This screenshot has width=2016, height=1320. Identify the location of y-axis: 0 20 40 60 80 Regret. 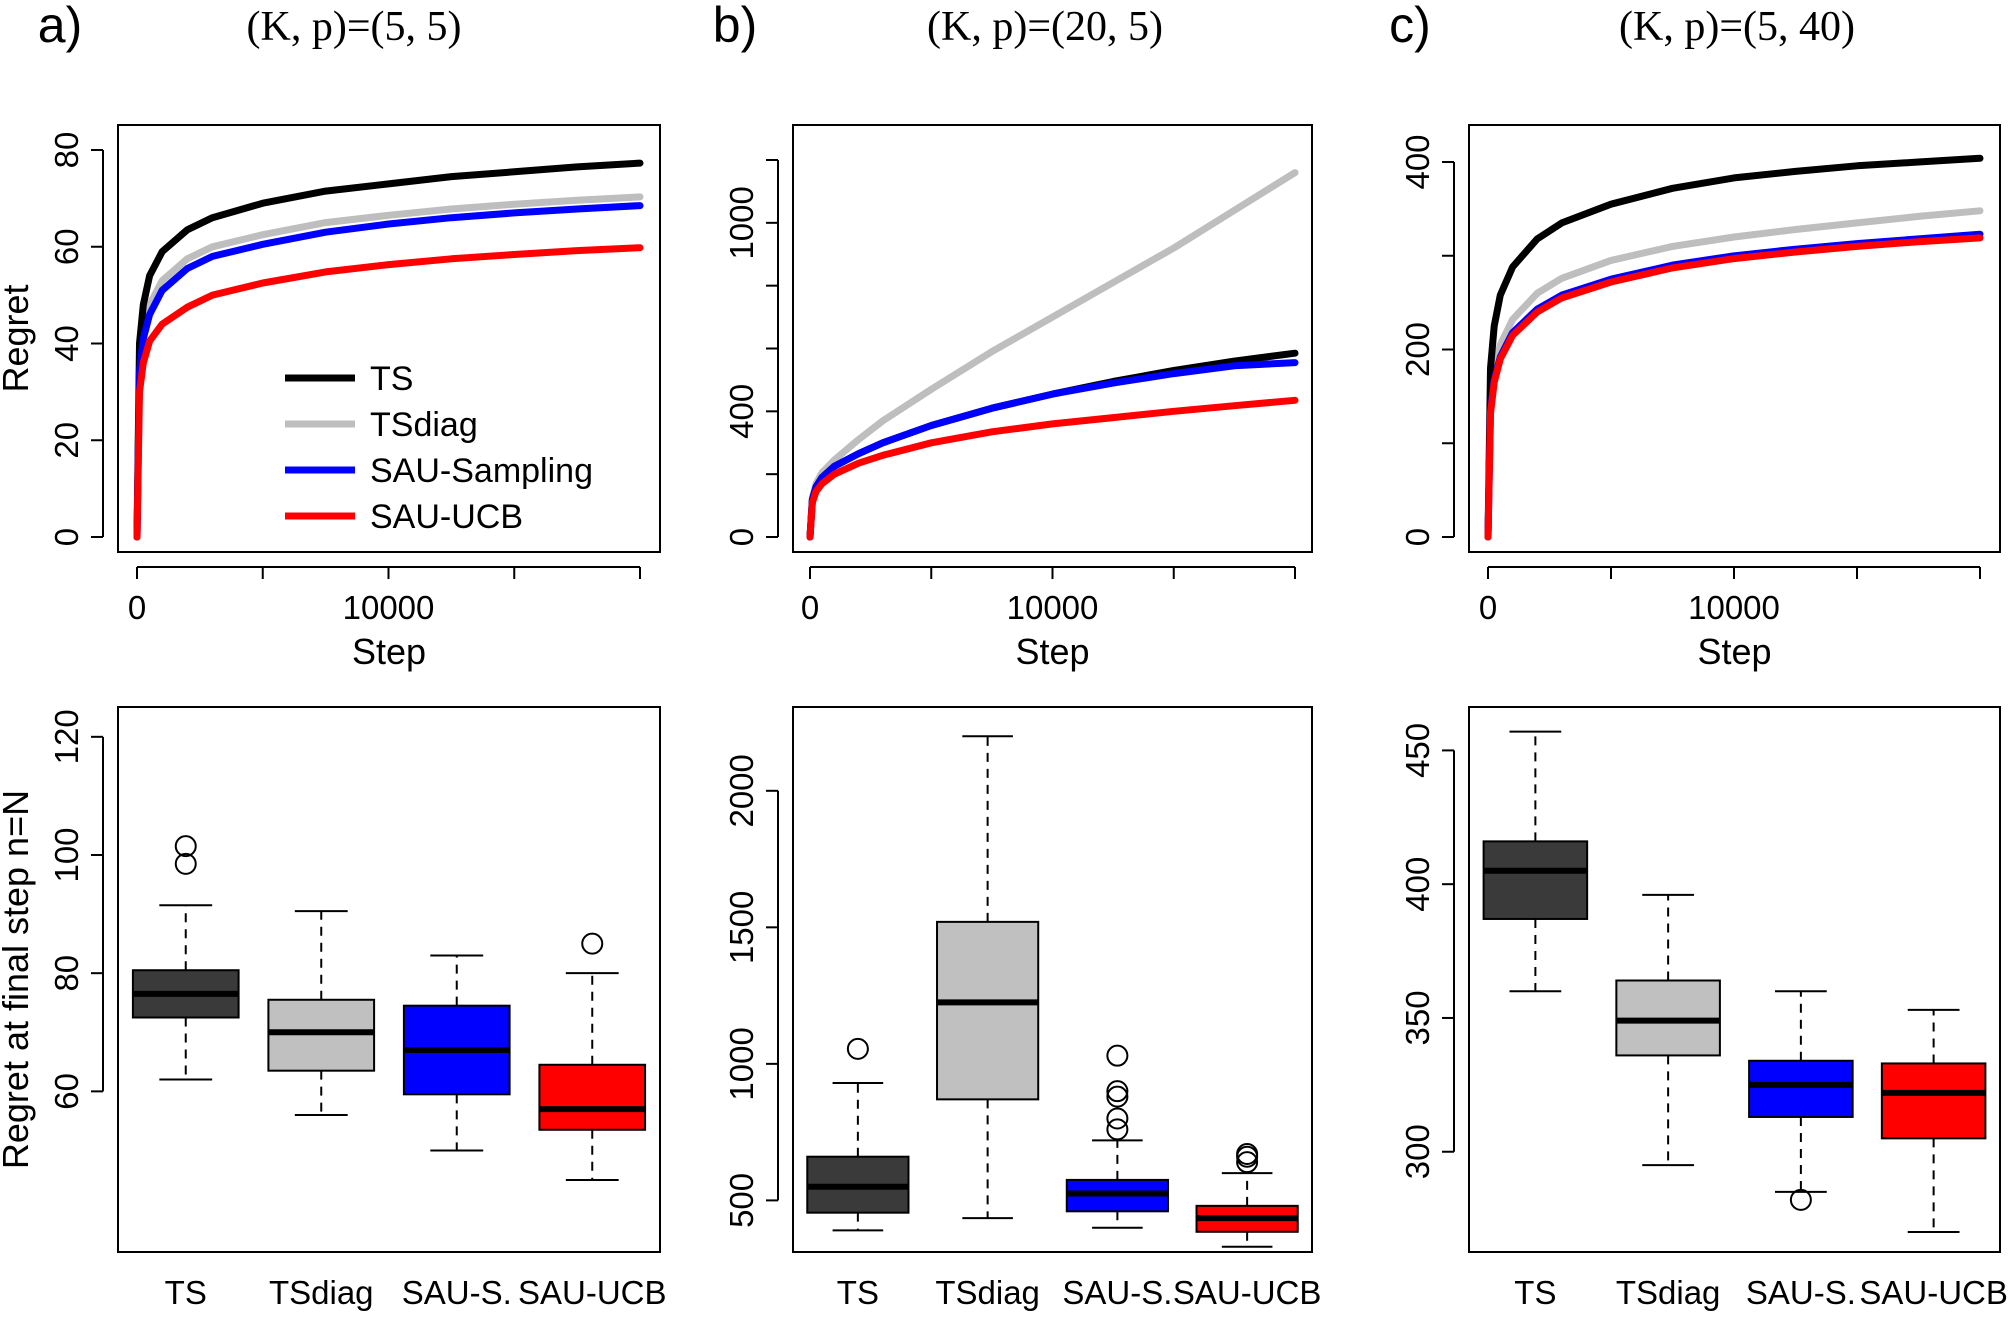
(52, 339).